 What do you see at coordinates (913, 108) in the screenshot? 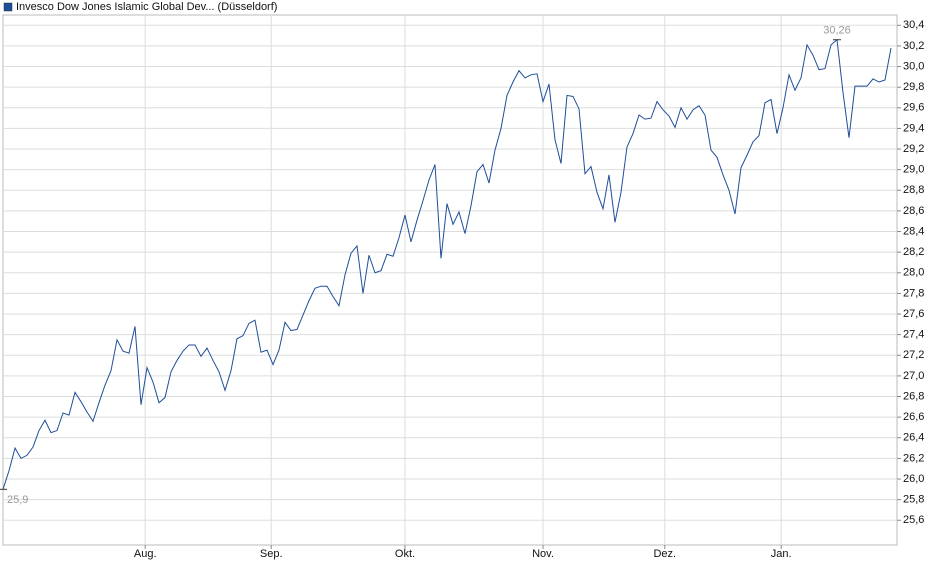
I see `y-tick-label: 29,6` at bounding box center [913, 108].